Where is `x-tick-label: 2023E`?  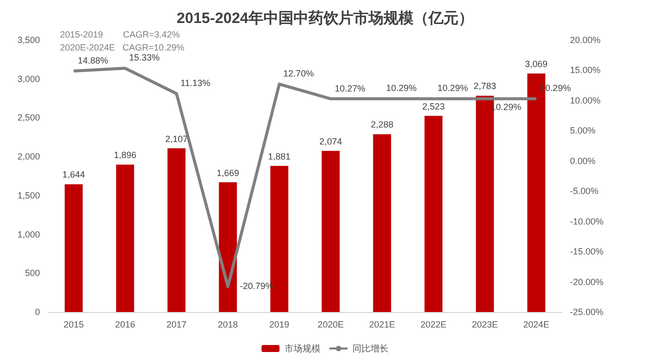
x-tick-label: 2023E is located at coordinates (485, 325).